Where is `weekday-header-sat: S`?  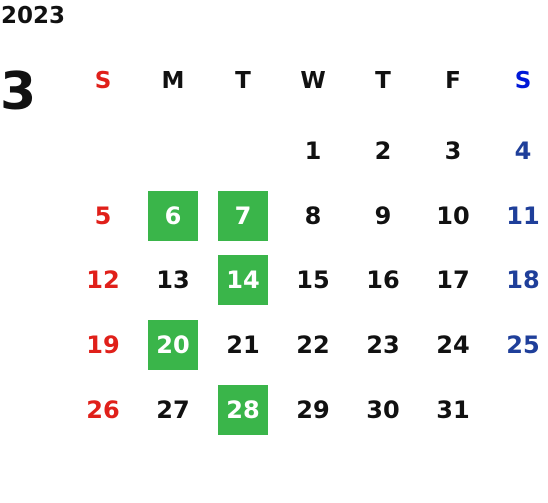 weekday-header-sat: S is located at coordinates (523, 80).